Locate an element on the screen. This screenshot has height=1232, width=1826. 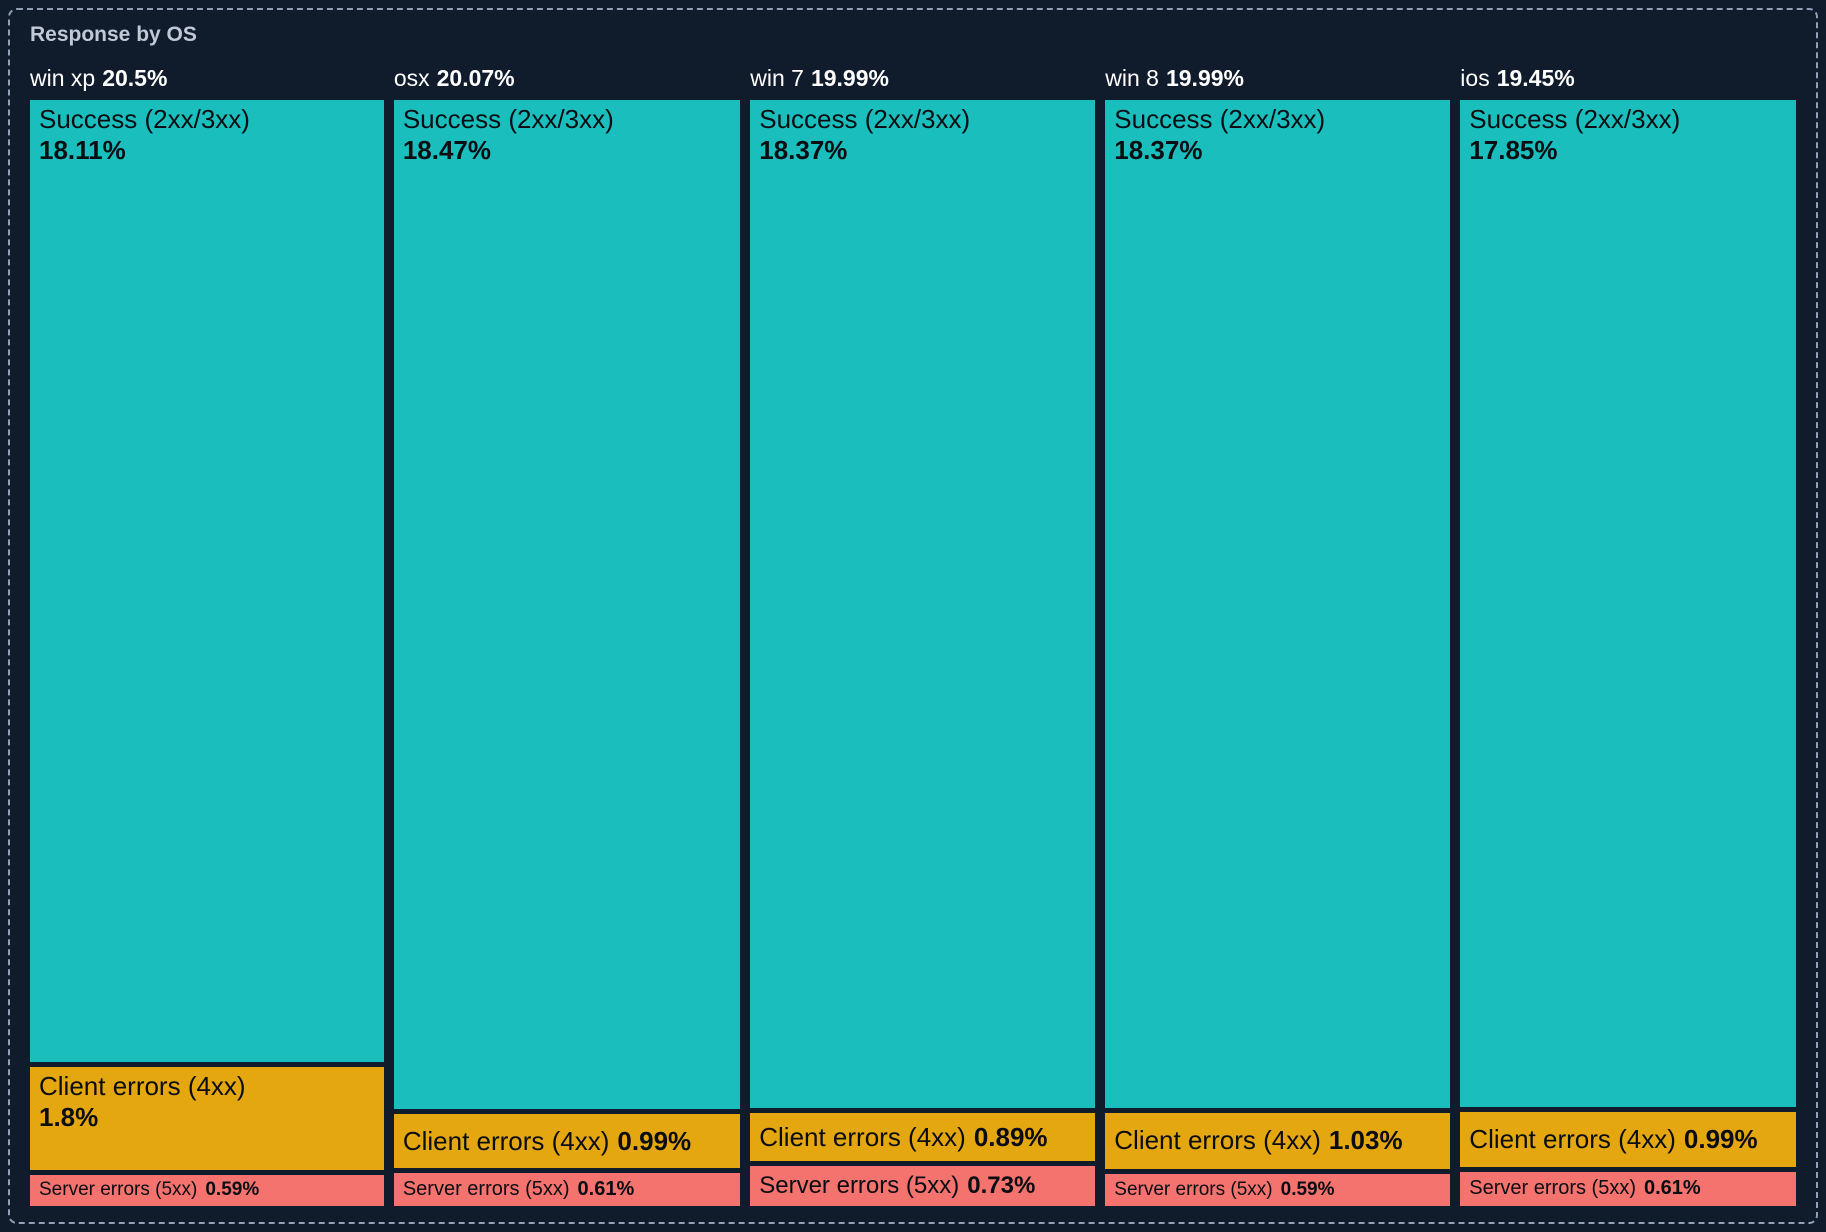
panel-title: Response by OS is located at coordinates (113, 34).